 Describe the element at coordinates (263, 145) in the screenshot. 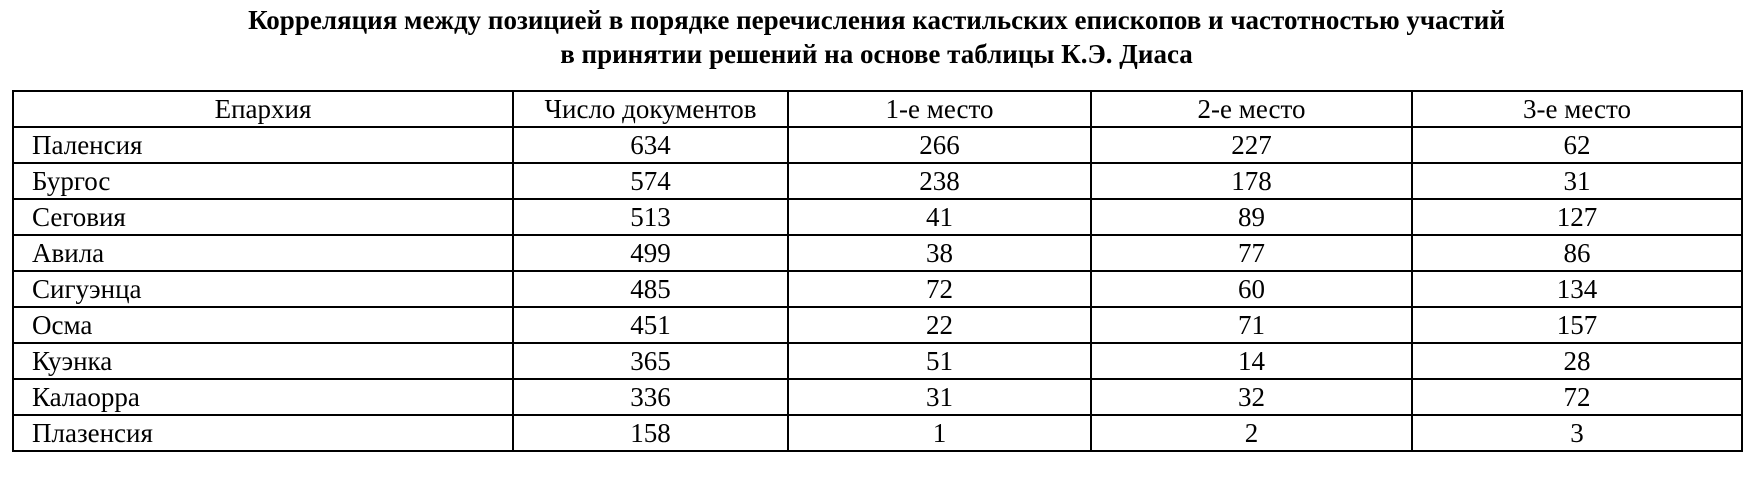

I see `cell-eparchy: Паленсия` at that location.